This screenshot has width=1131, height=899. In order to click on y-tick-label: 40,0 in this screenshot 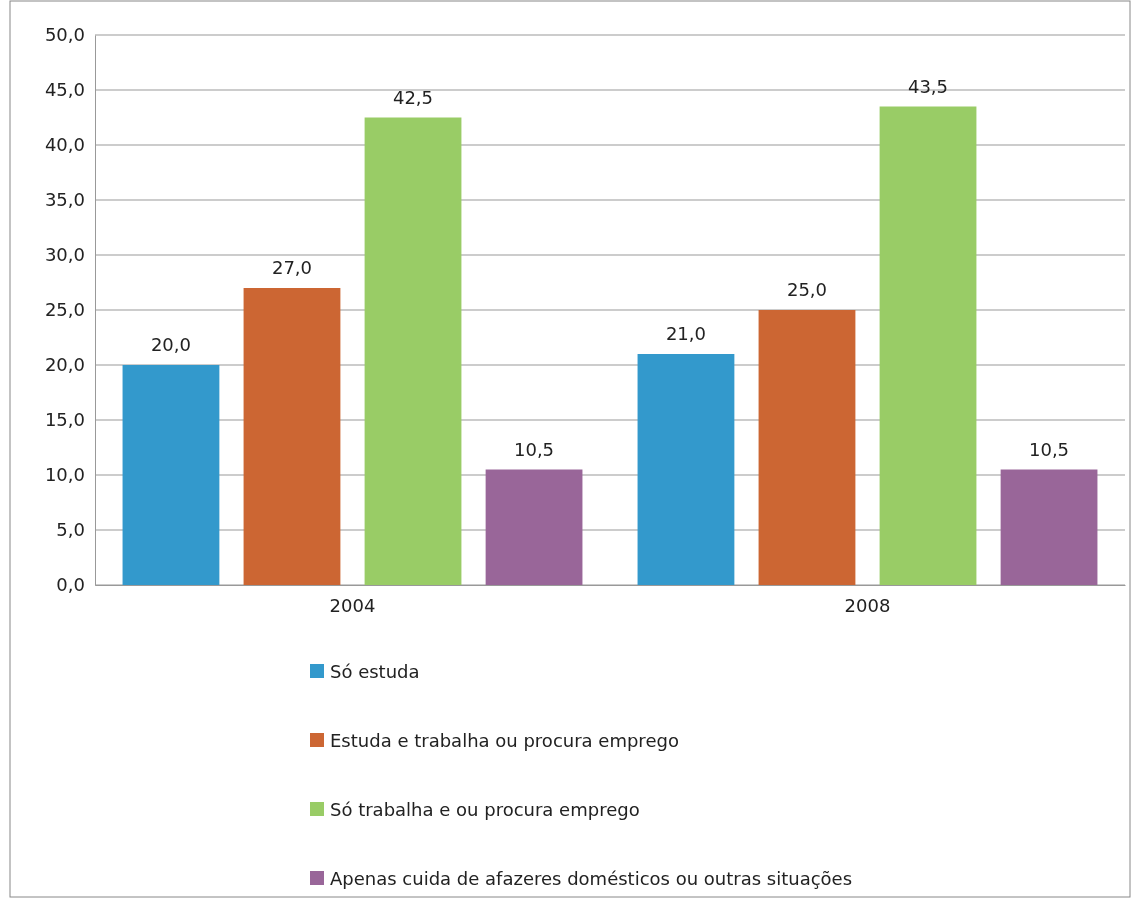, I will do `click(64, 145)`.